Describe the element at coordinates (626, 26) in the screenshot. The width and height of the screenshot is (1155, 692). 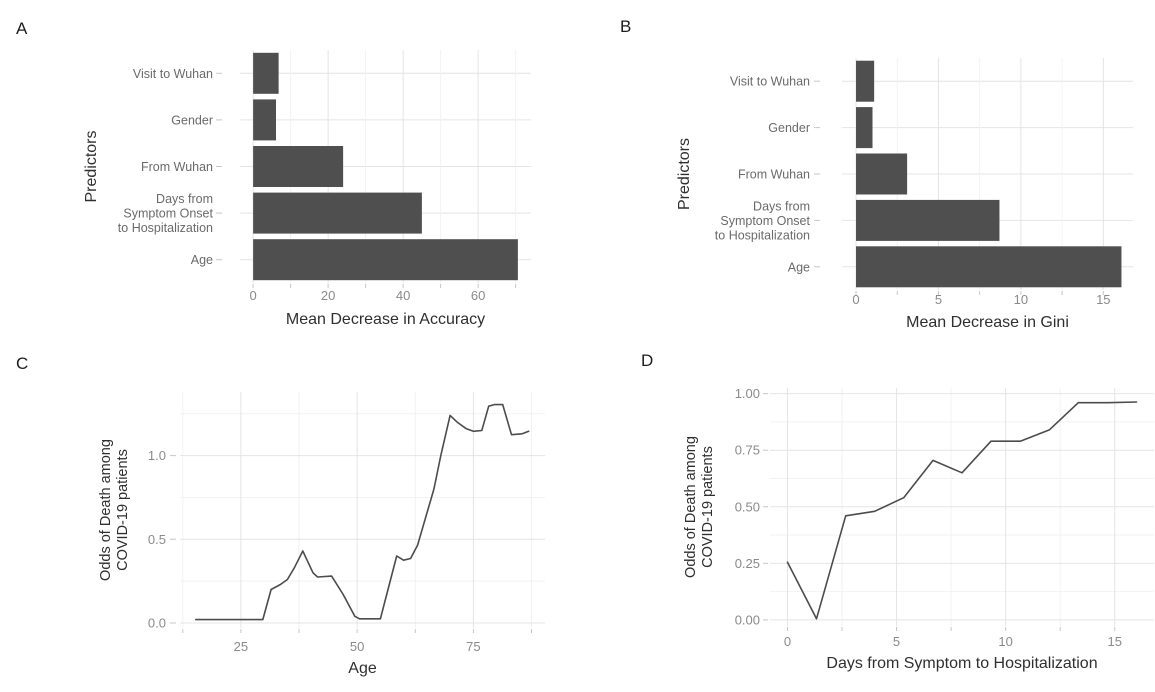
I see `panel-b-label: B` at that location.